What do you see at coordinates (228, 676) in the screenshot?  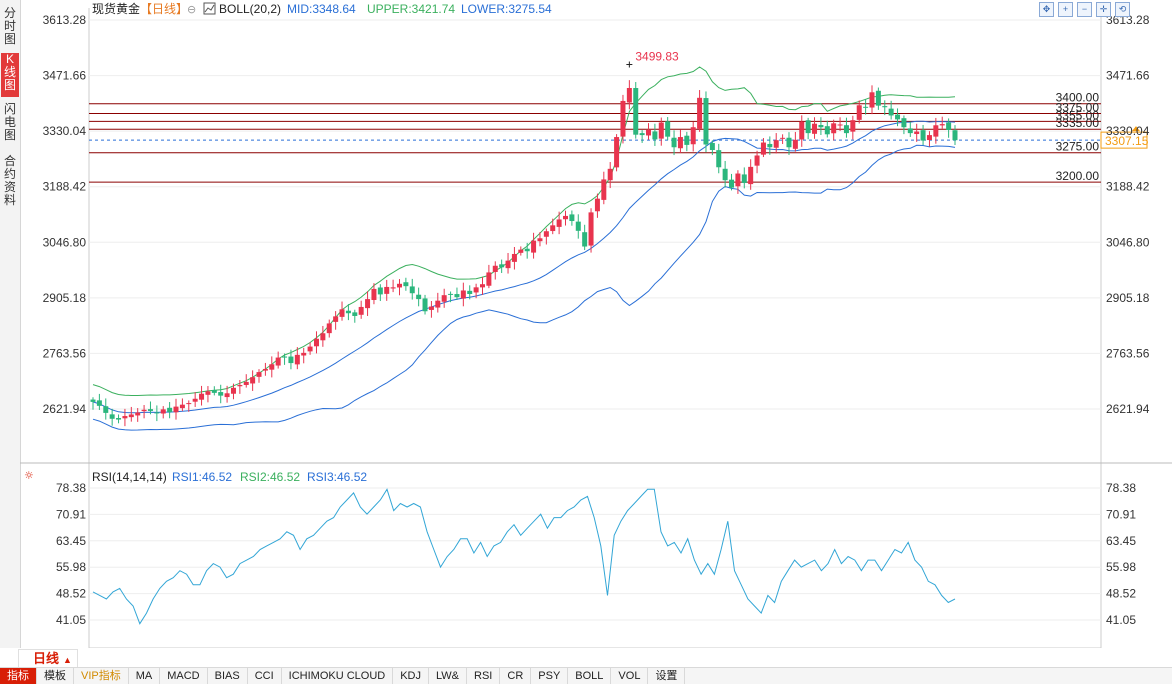 I see `tab-bias: BIAS` at bounding box center [228, 676].